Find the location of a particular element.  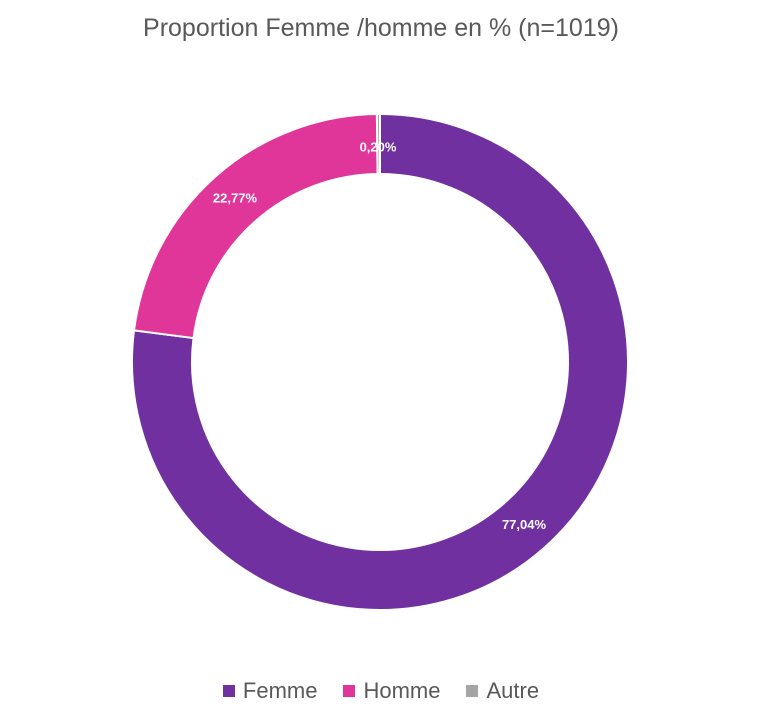

legend-label-femme: Femme is located at coordinates (280, 690).